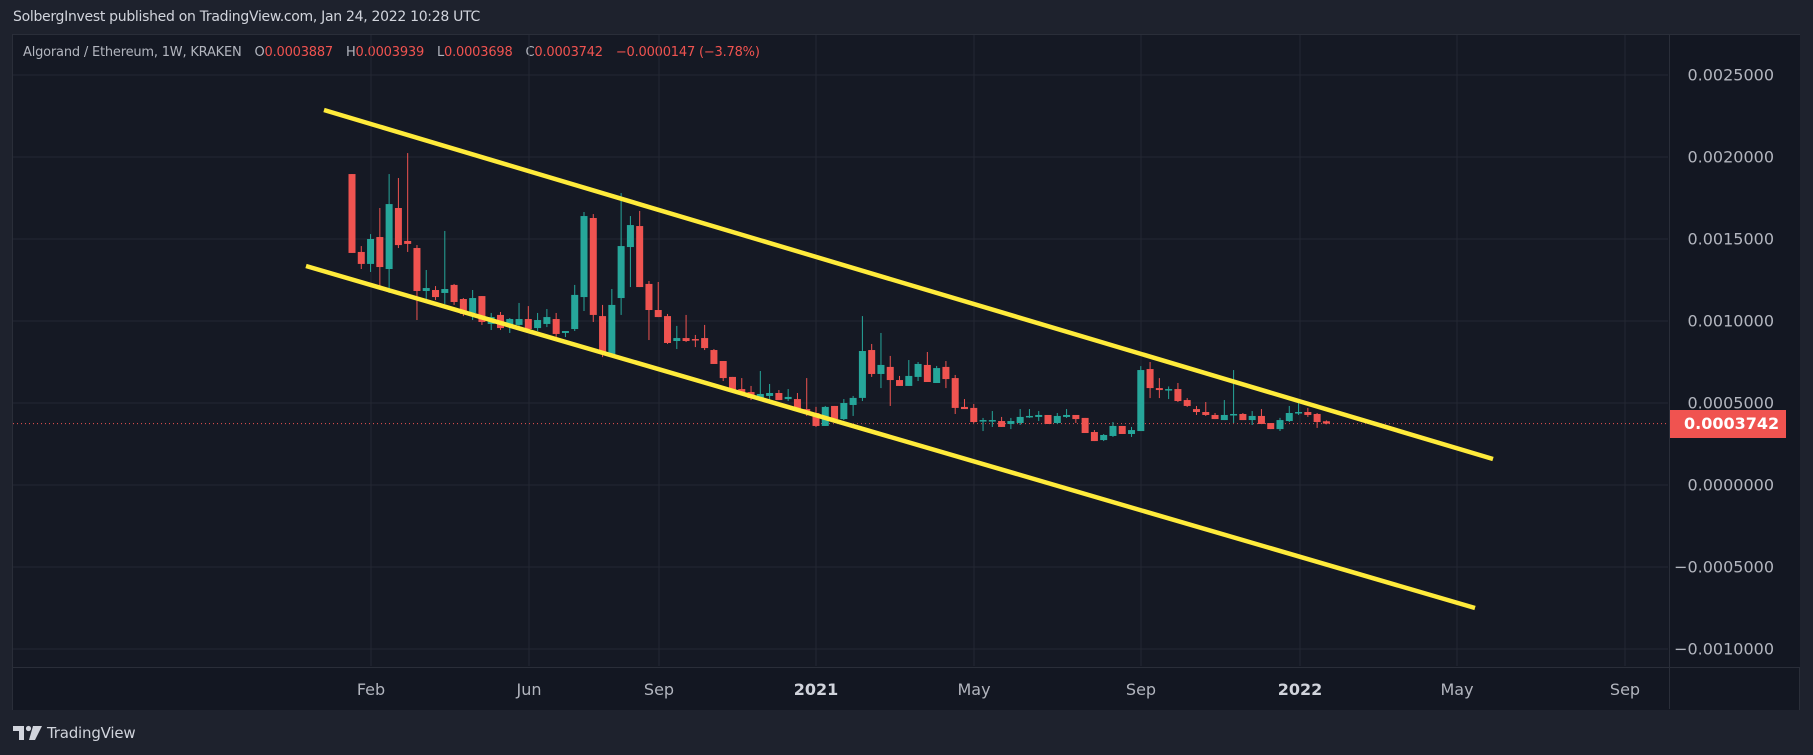 This screenshot has height=755, width=1813. What do you see at coordinates (568, 52) in the screenshot?
I see `close-value: 0.0003742` at bounding box center [568, 52].